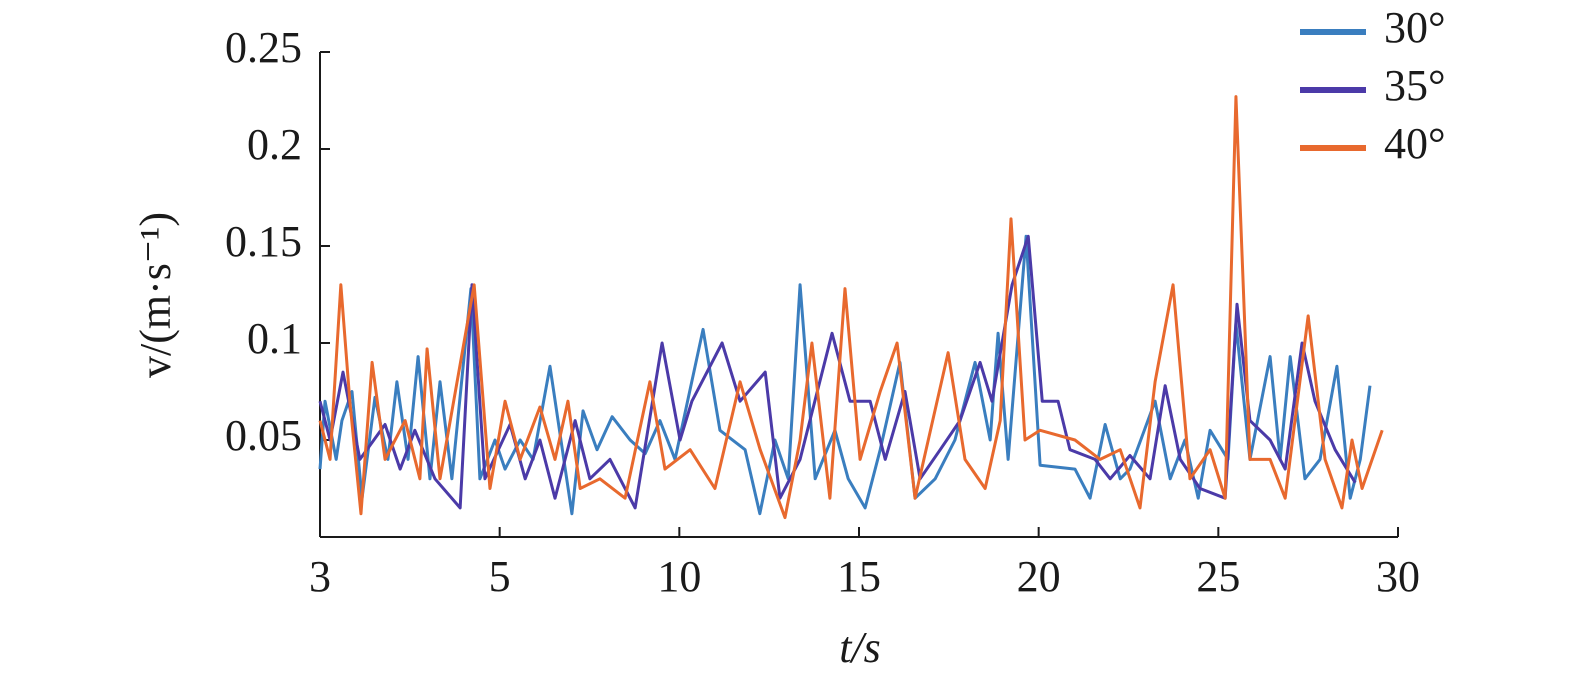 Image resolution: width=1575 pixels, height=686 pixels. I want to click on x-tick-label: 10, so click(679, 576).